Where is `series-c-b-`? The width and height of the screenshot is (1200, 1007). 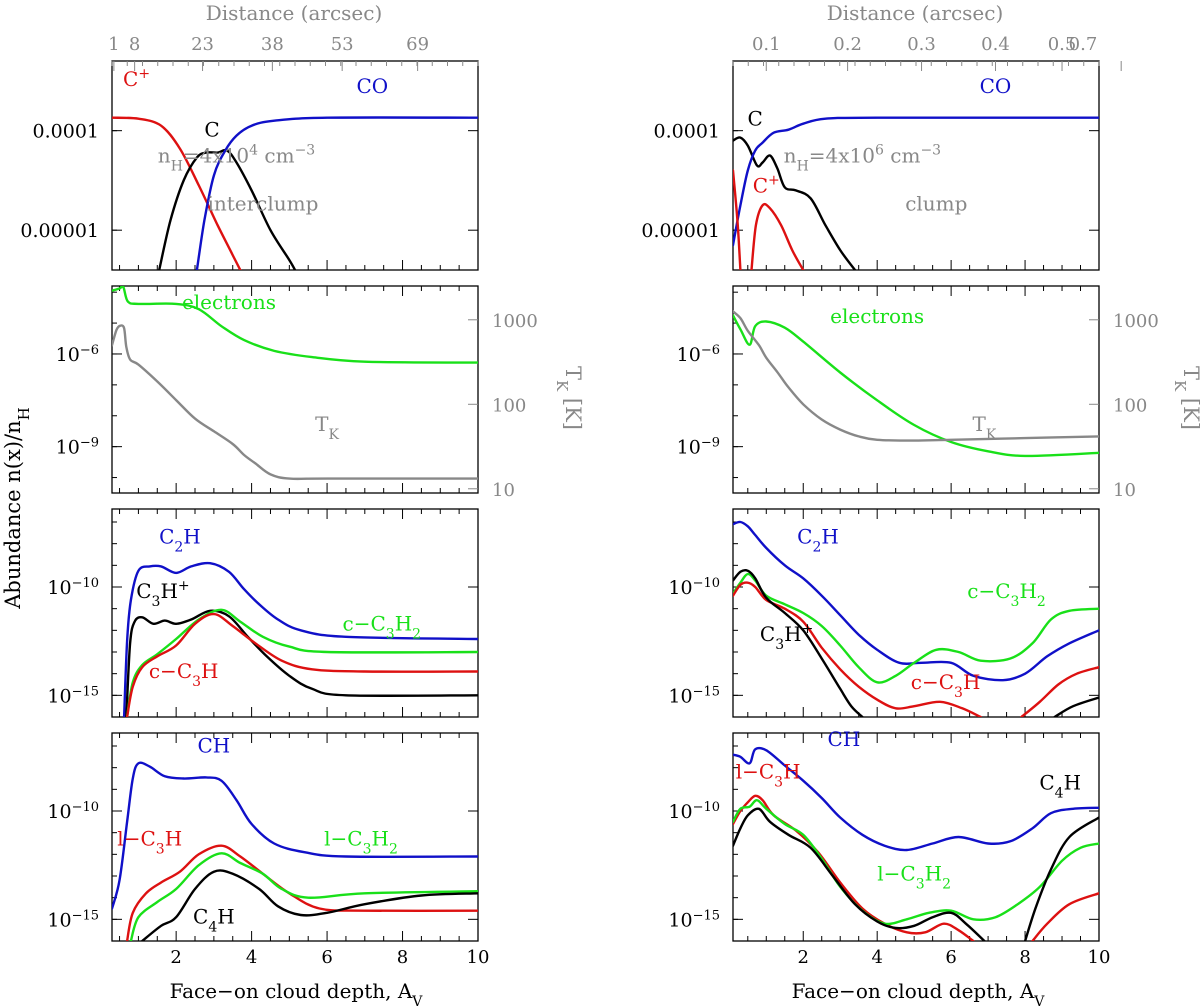 series-c-b- is located at coordinates (777, 236).